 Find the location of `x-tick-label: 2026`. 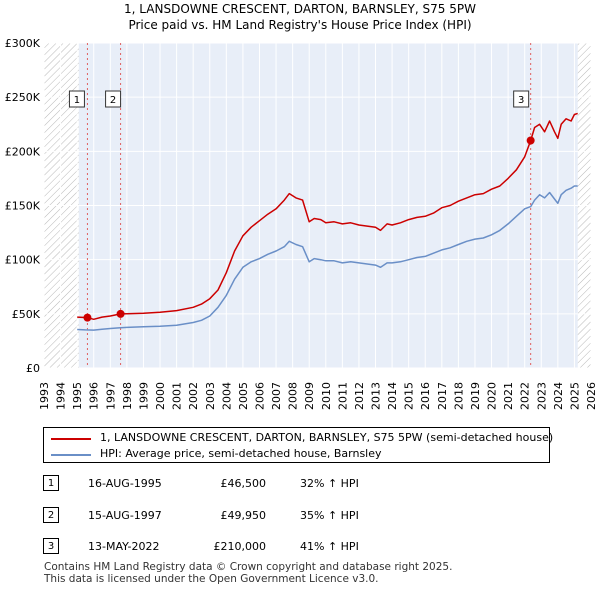

x-tick-label: 2026 is located at coordinates (591, 396).